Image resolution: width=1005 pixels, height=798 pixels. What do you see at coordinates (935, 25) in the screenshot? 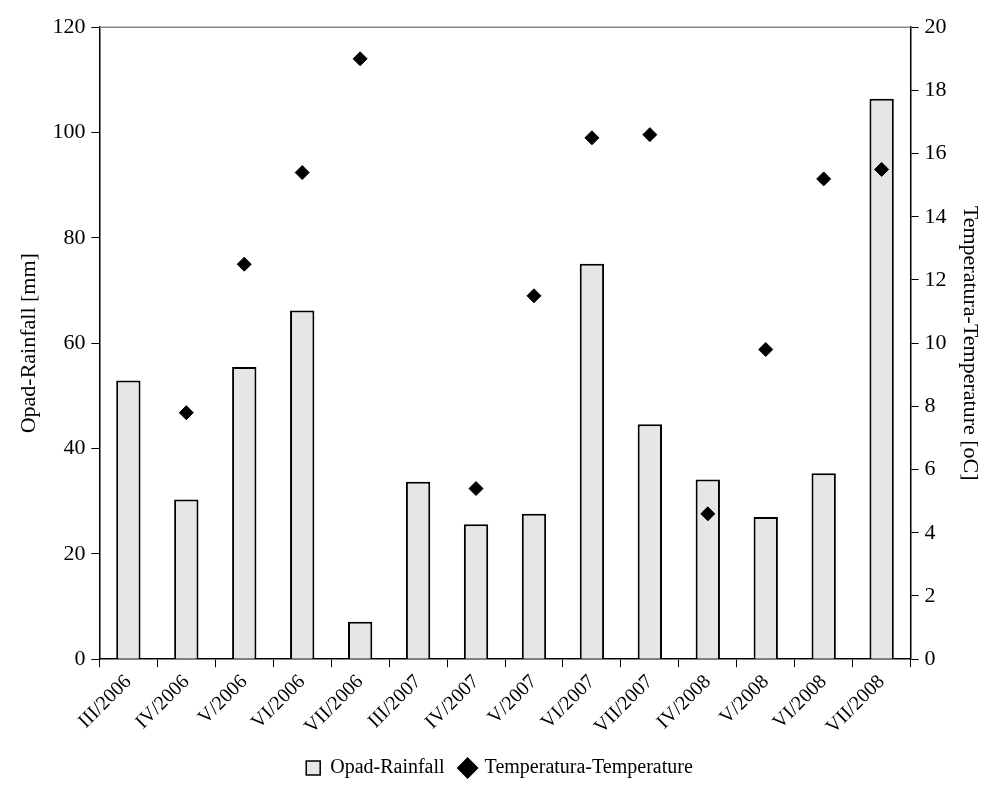
I see `y2-tick-label: 20` at bounding box center [935, 25].